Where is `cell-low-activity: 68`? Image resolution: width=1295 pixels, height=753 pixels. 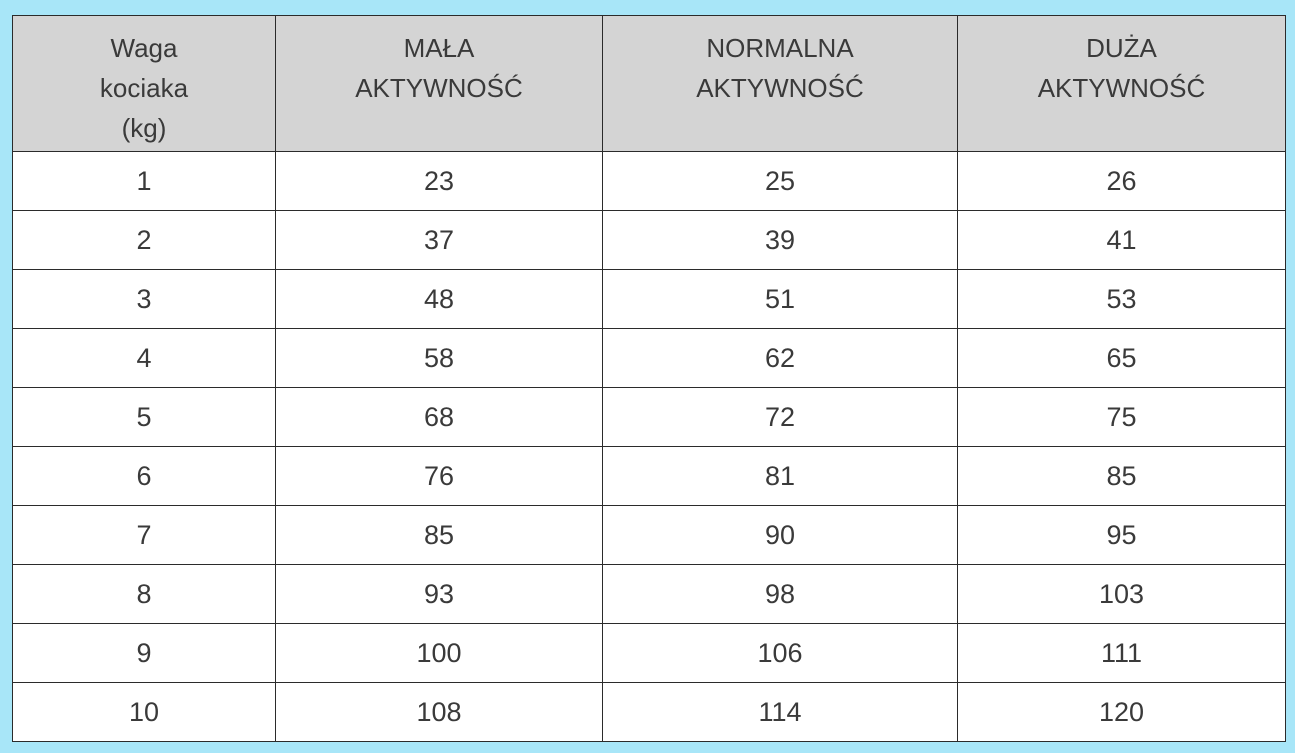 cell-low-activity: 68 is located at coordinates (439, 417).